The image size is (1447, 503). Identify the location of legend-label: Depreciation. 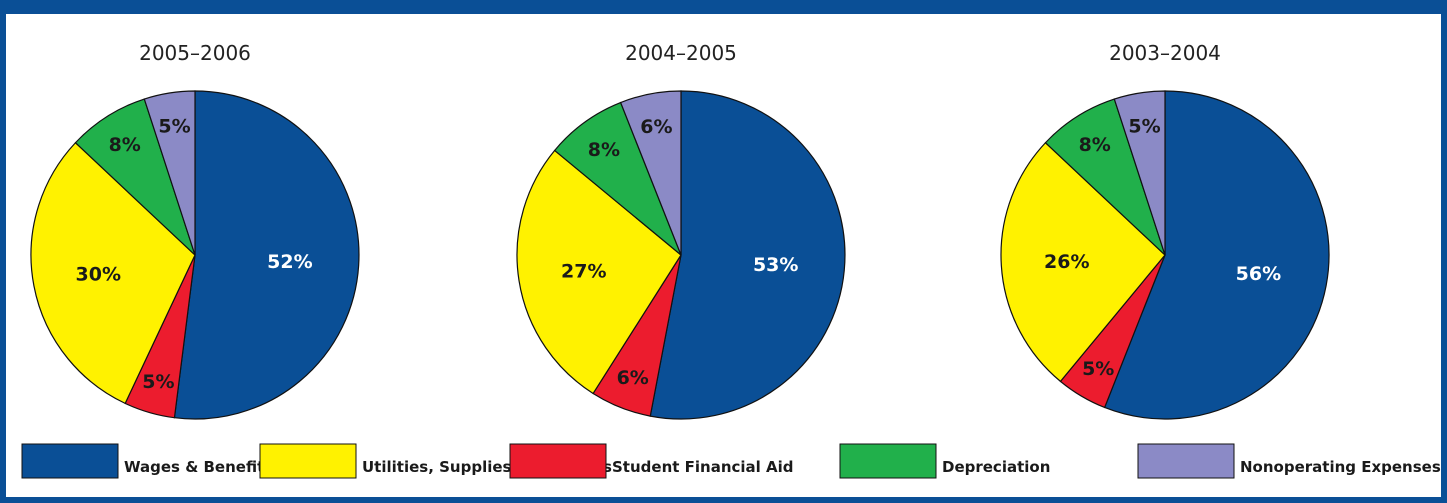
(996, 467).